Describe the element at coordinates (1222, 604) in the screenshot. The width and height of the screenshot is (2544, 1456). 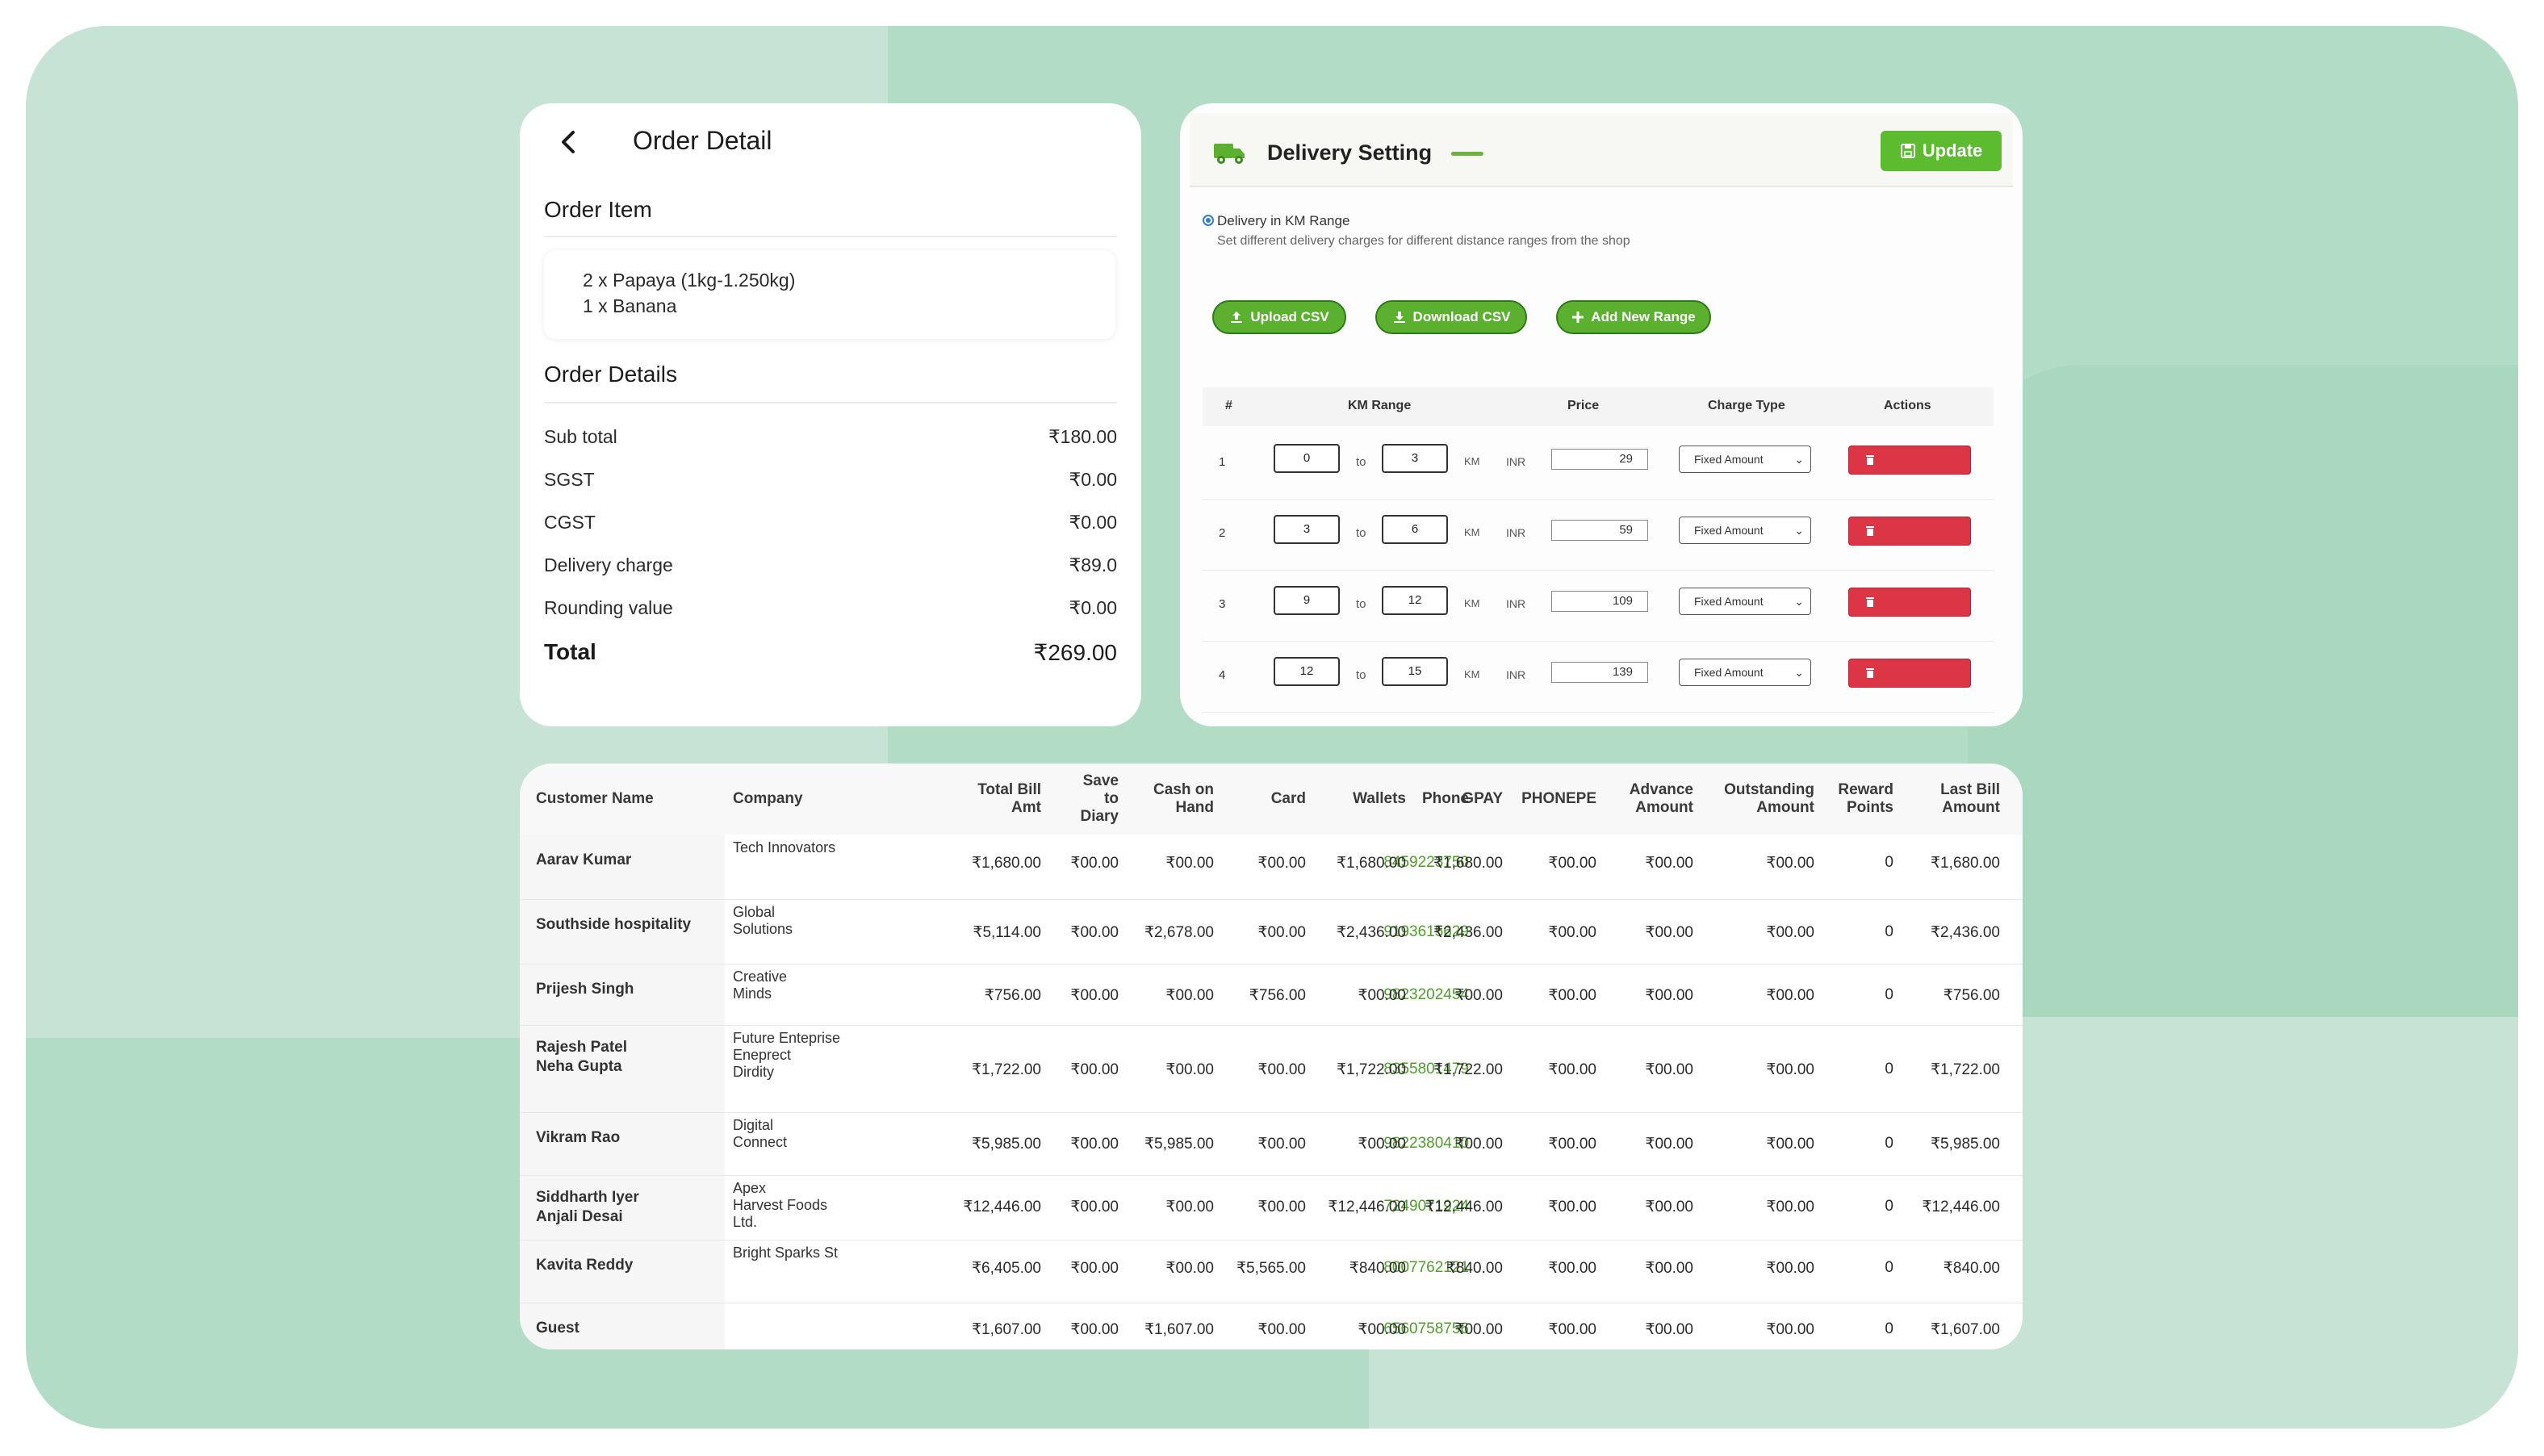
I see `row-number: 3` at that location.